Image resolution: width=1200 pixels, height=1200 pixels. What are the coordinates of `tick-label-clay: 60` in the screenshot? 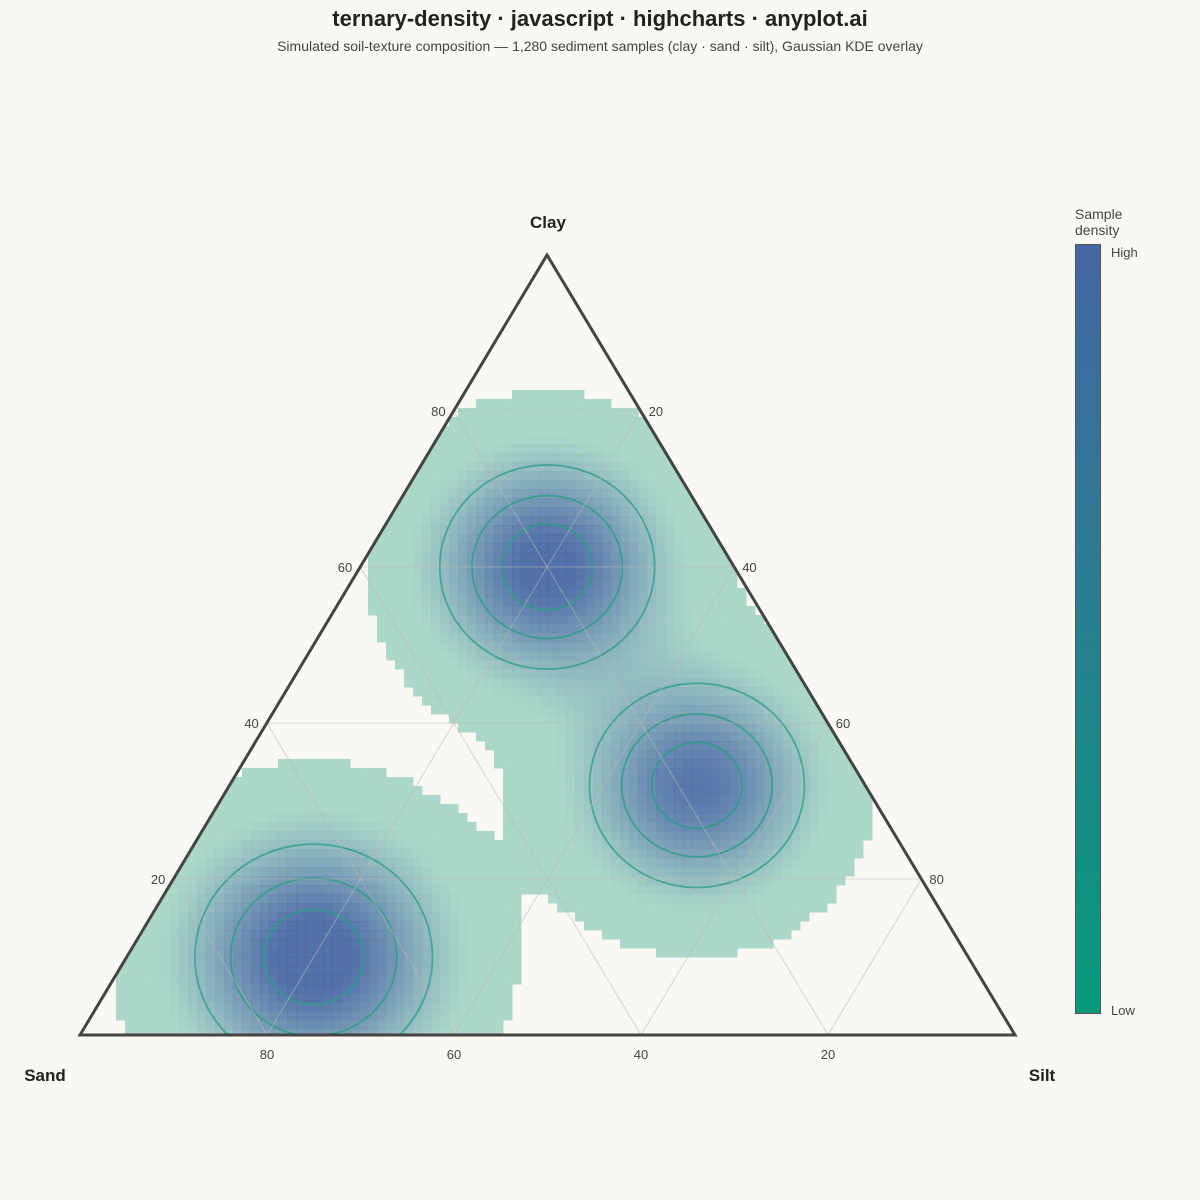 It's located at (345, 567).